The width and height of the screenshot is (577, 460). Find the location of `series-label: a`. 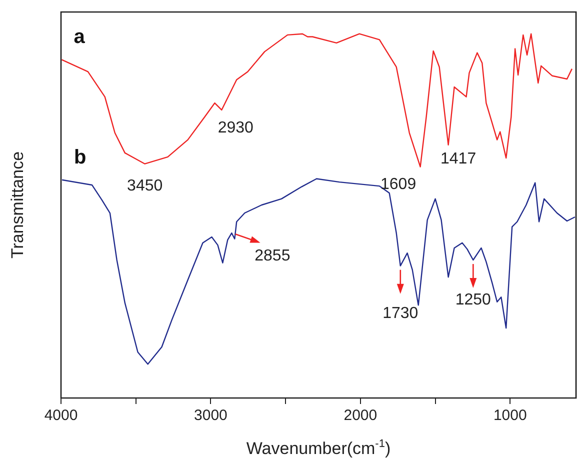

series-label: a is located at coordinates (80, 37).